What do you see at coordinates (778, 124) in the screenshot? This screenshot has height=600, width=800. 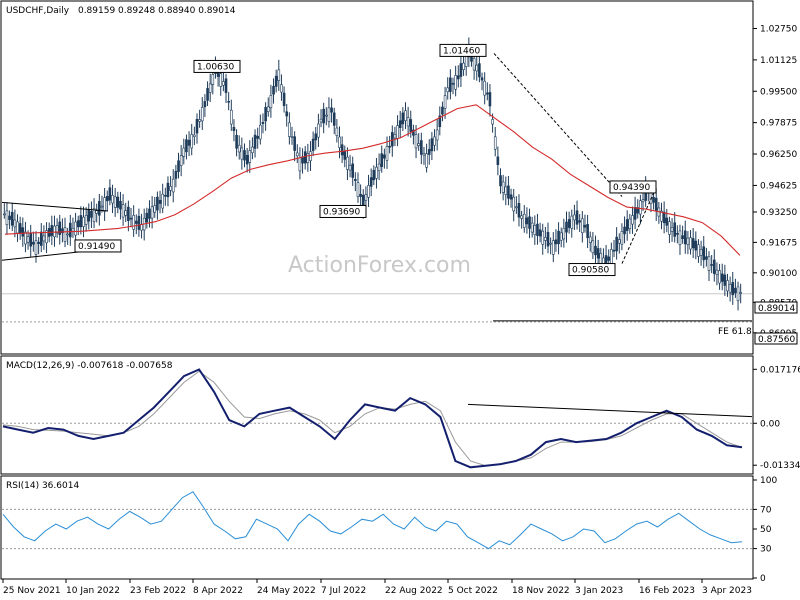 I see `price-y-tick-label: 0.97875` at bounding box center [778, 124].